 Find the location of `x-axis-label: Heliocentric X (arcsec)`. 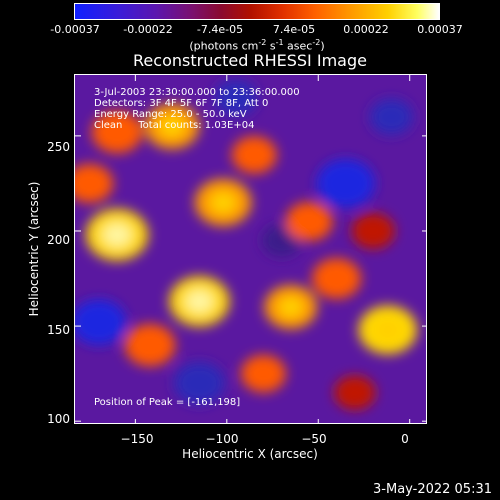

x-axis-label: Heliocentric X (arcsec) is located at coordinates (250, 454).